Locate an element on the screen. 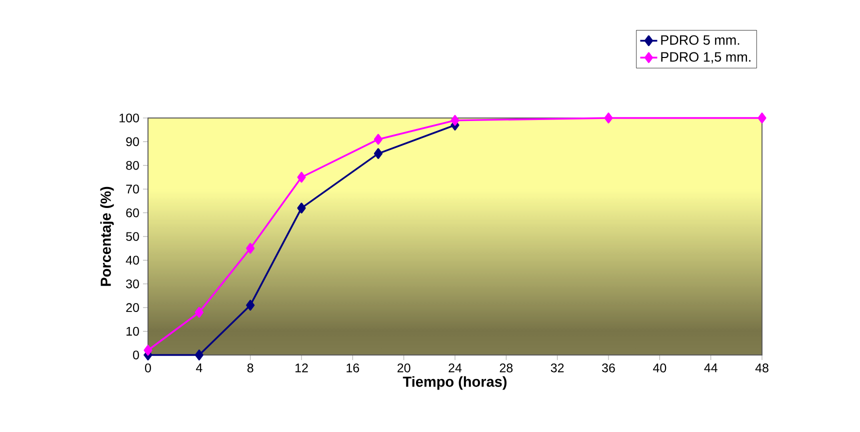 Image resolution: width=860 pixels, height=432 pixels. x-tick-label: 44 is located at coordinates (711, 368).